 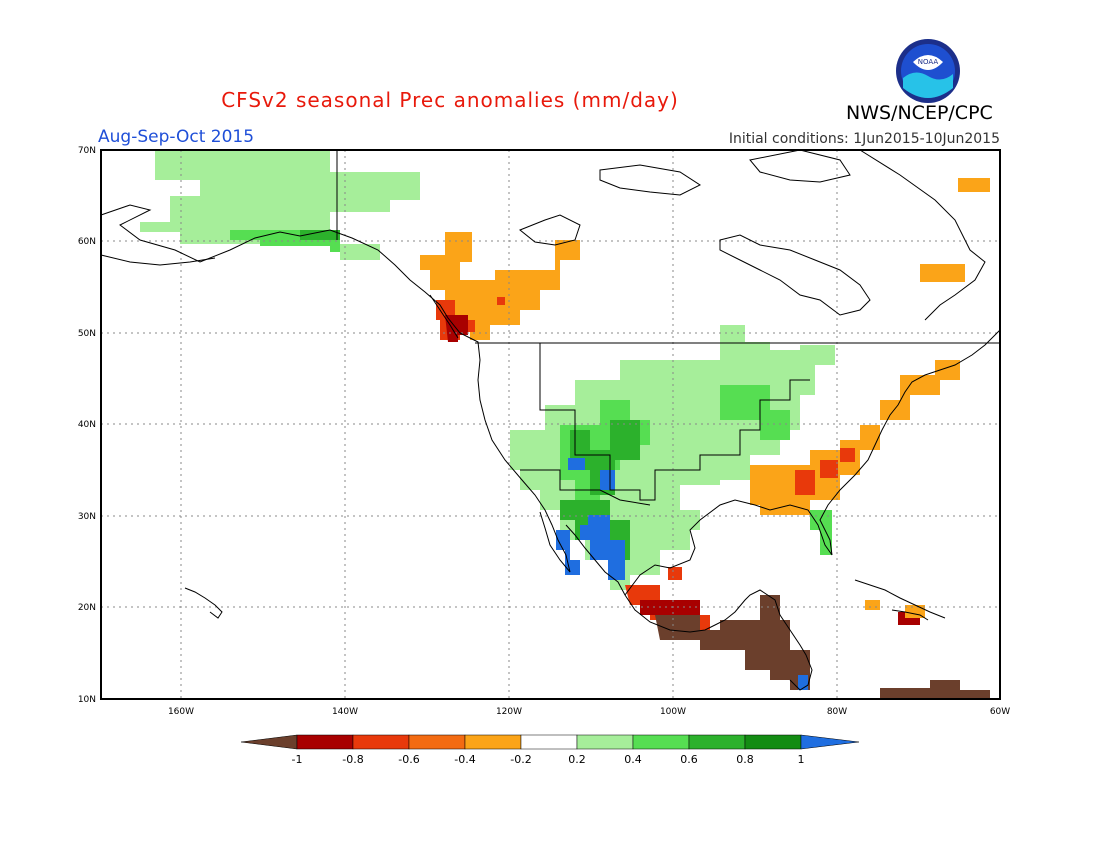 What do you see at coordinates (591, 474) in the screenshot?
I see `anomaly-az-blue` at bounding box center [591, 474].